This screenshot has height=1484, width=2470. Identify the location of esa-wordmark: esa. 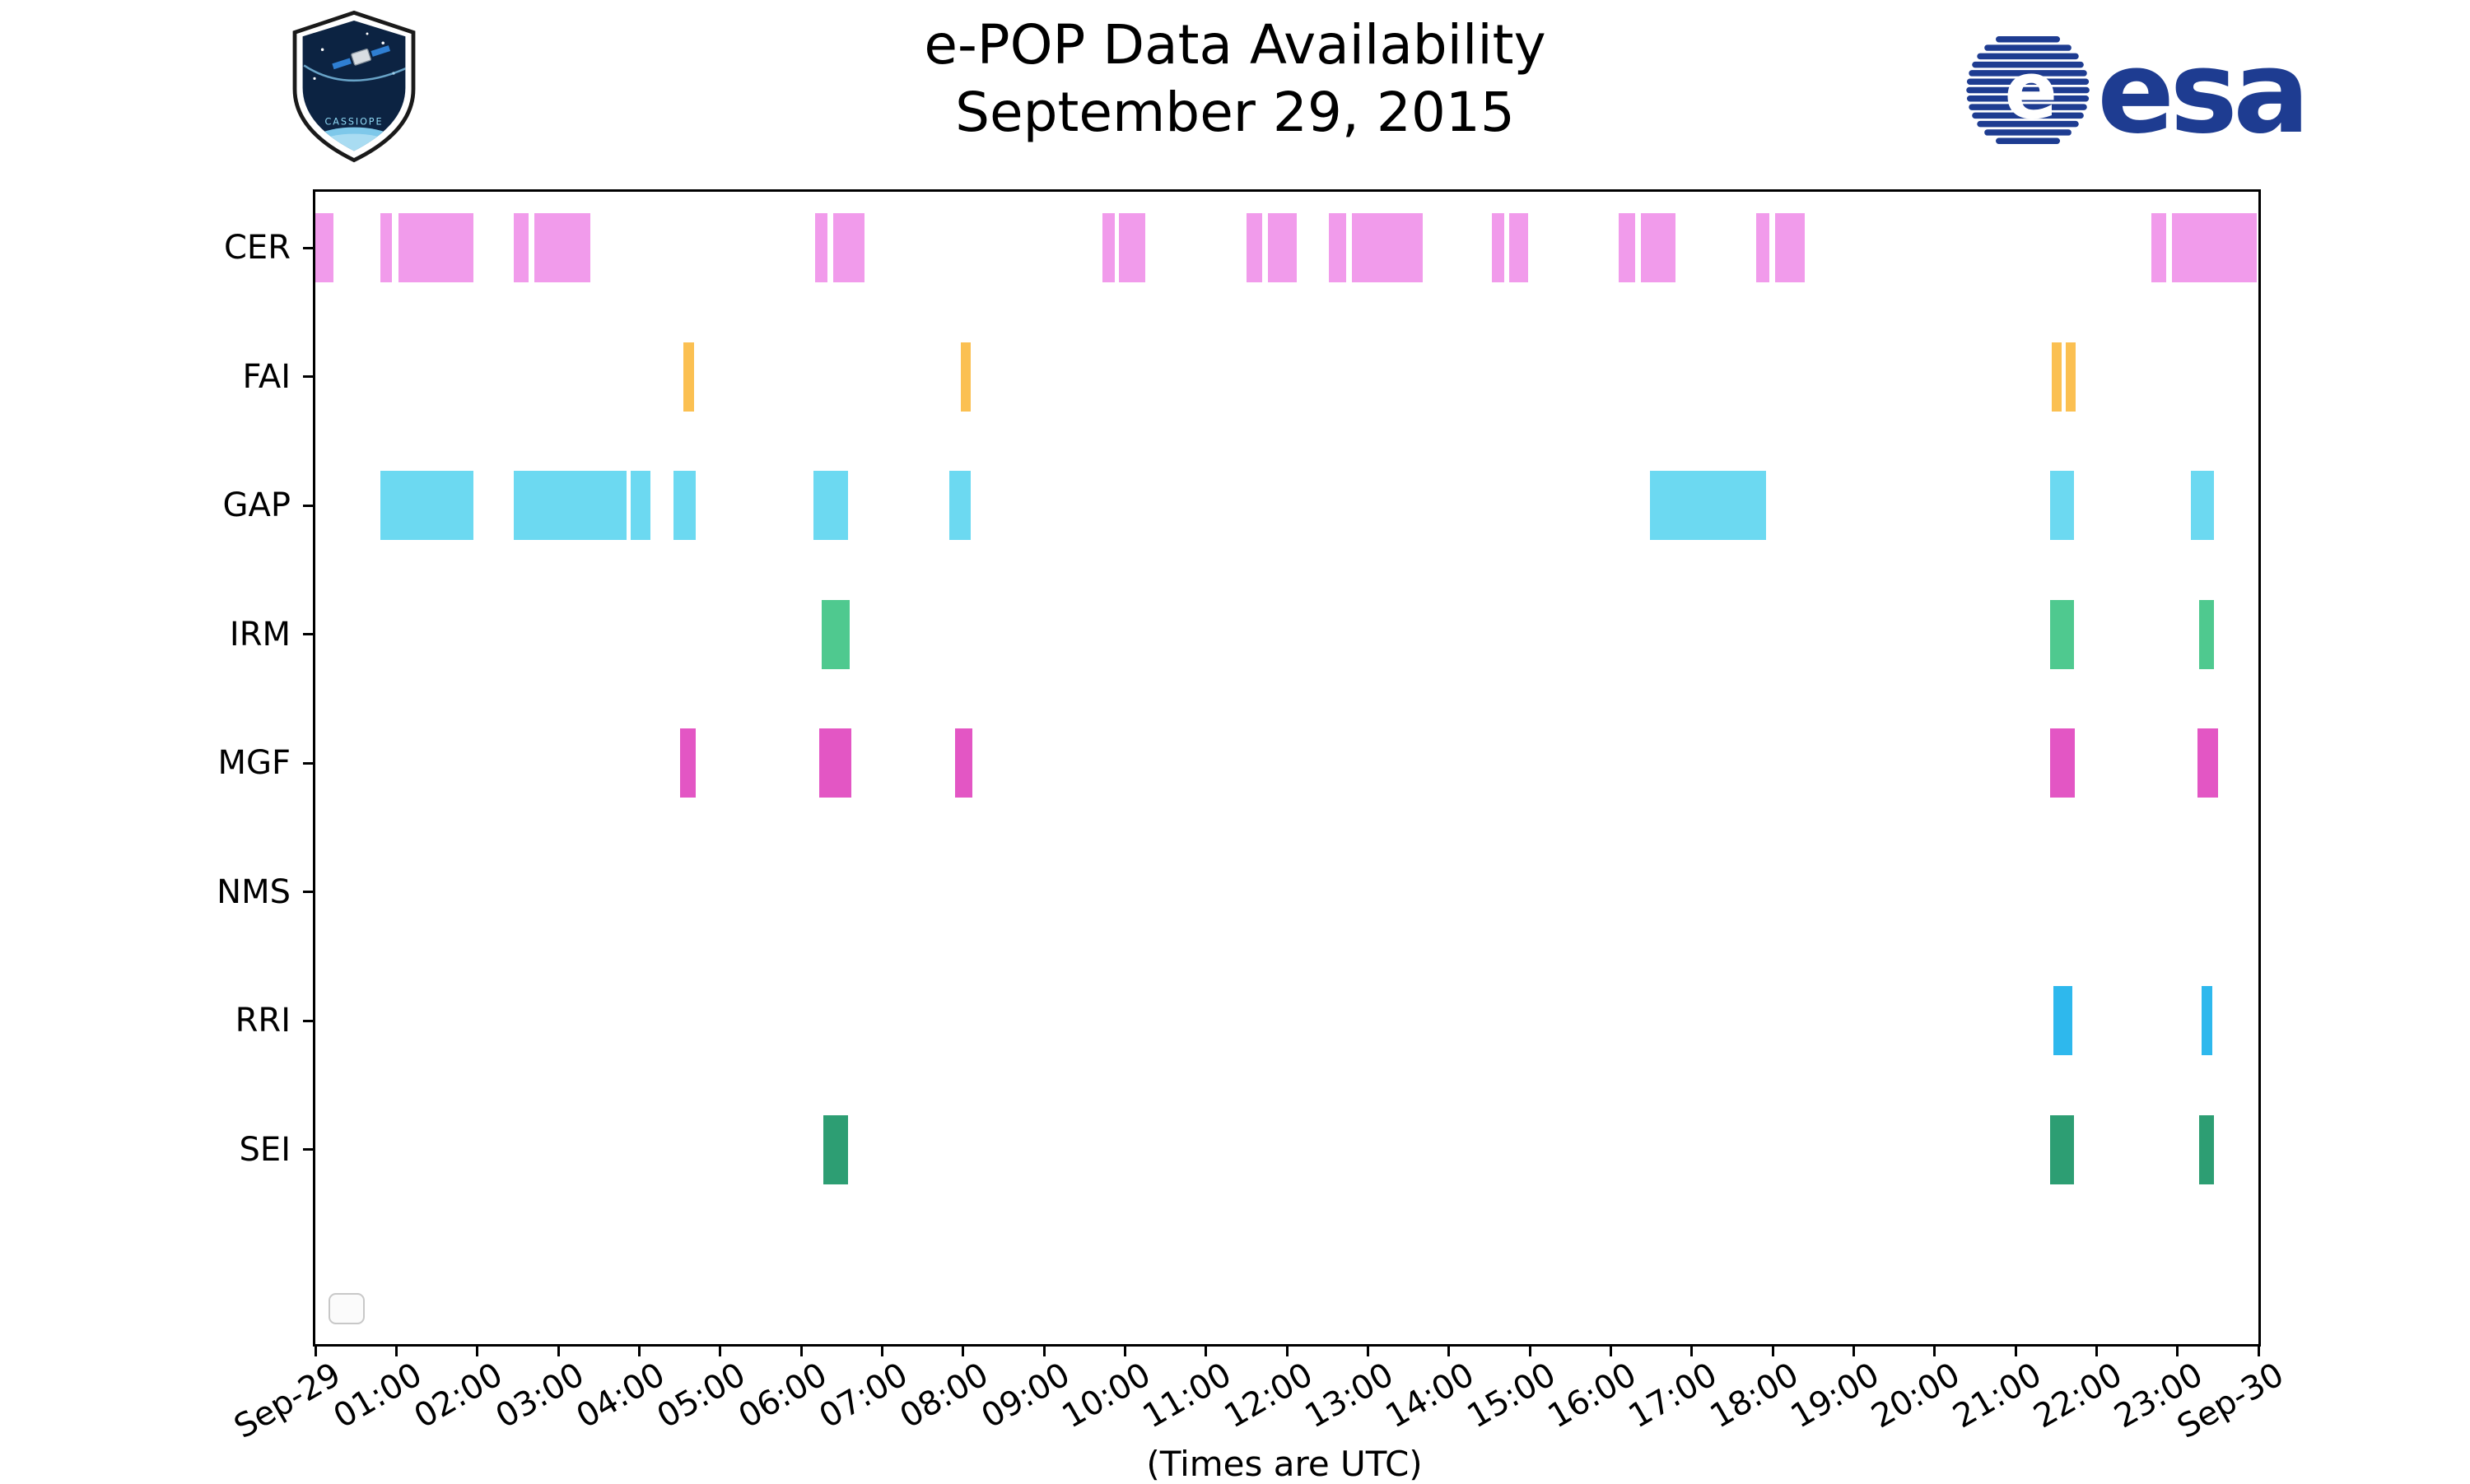
(2201, 91).